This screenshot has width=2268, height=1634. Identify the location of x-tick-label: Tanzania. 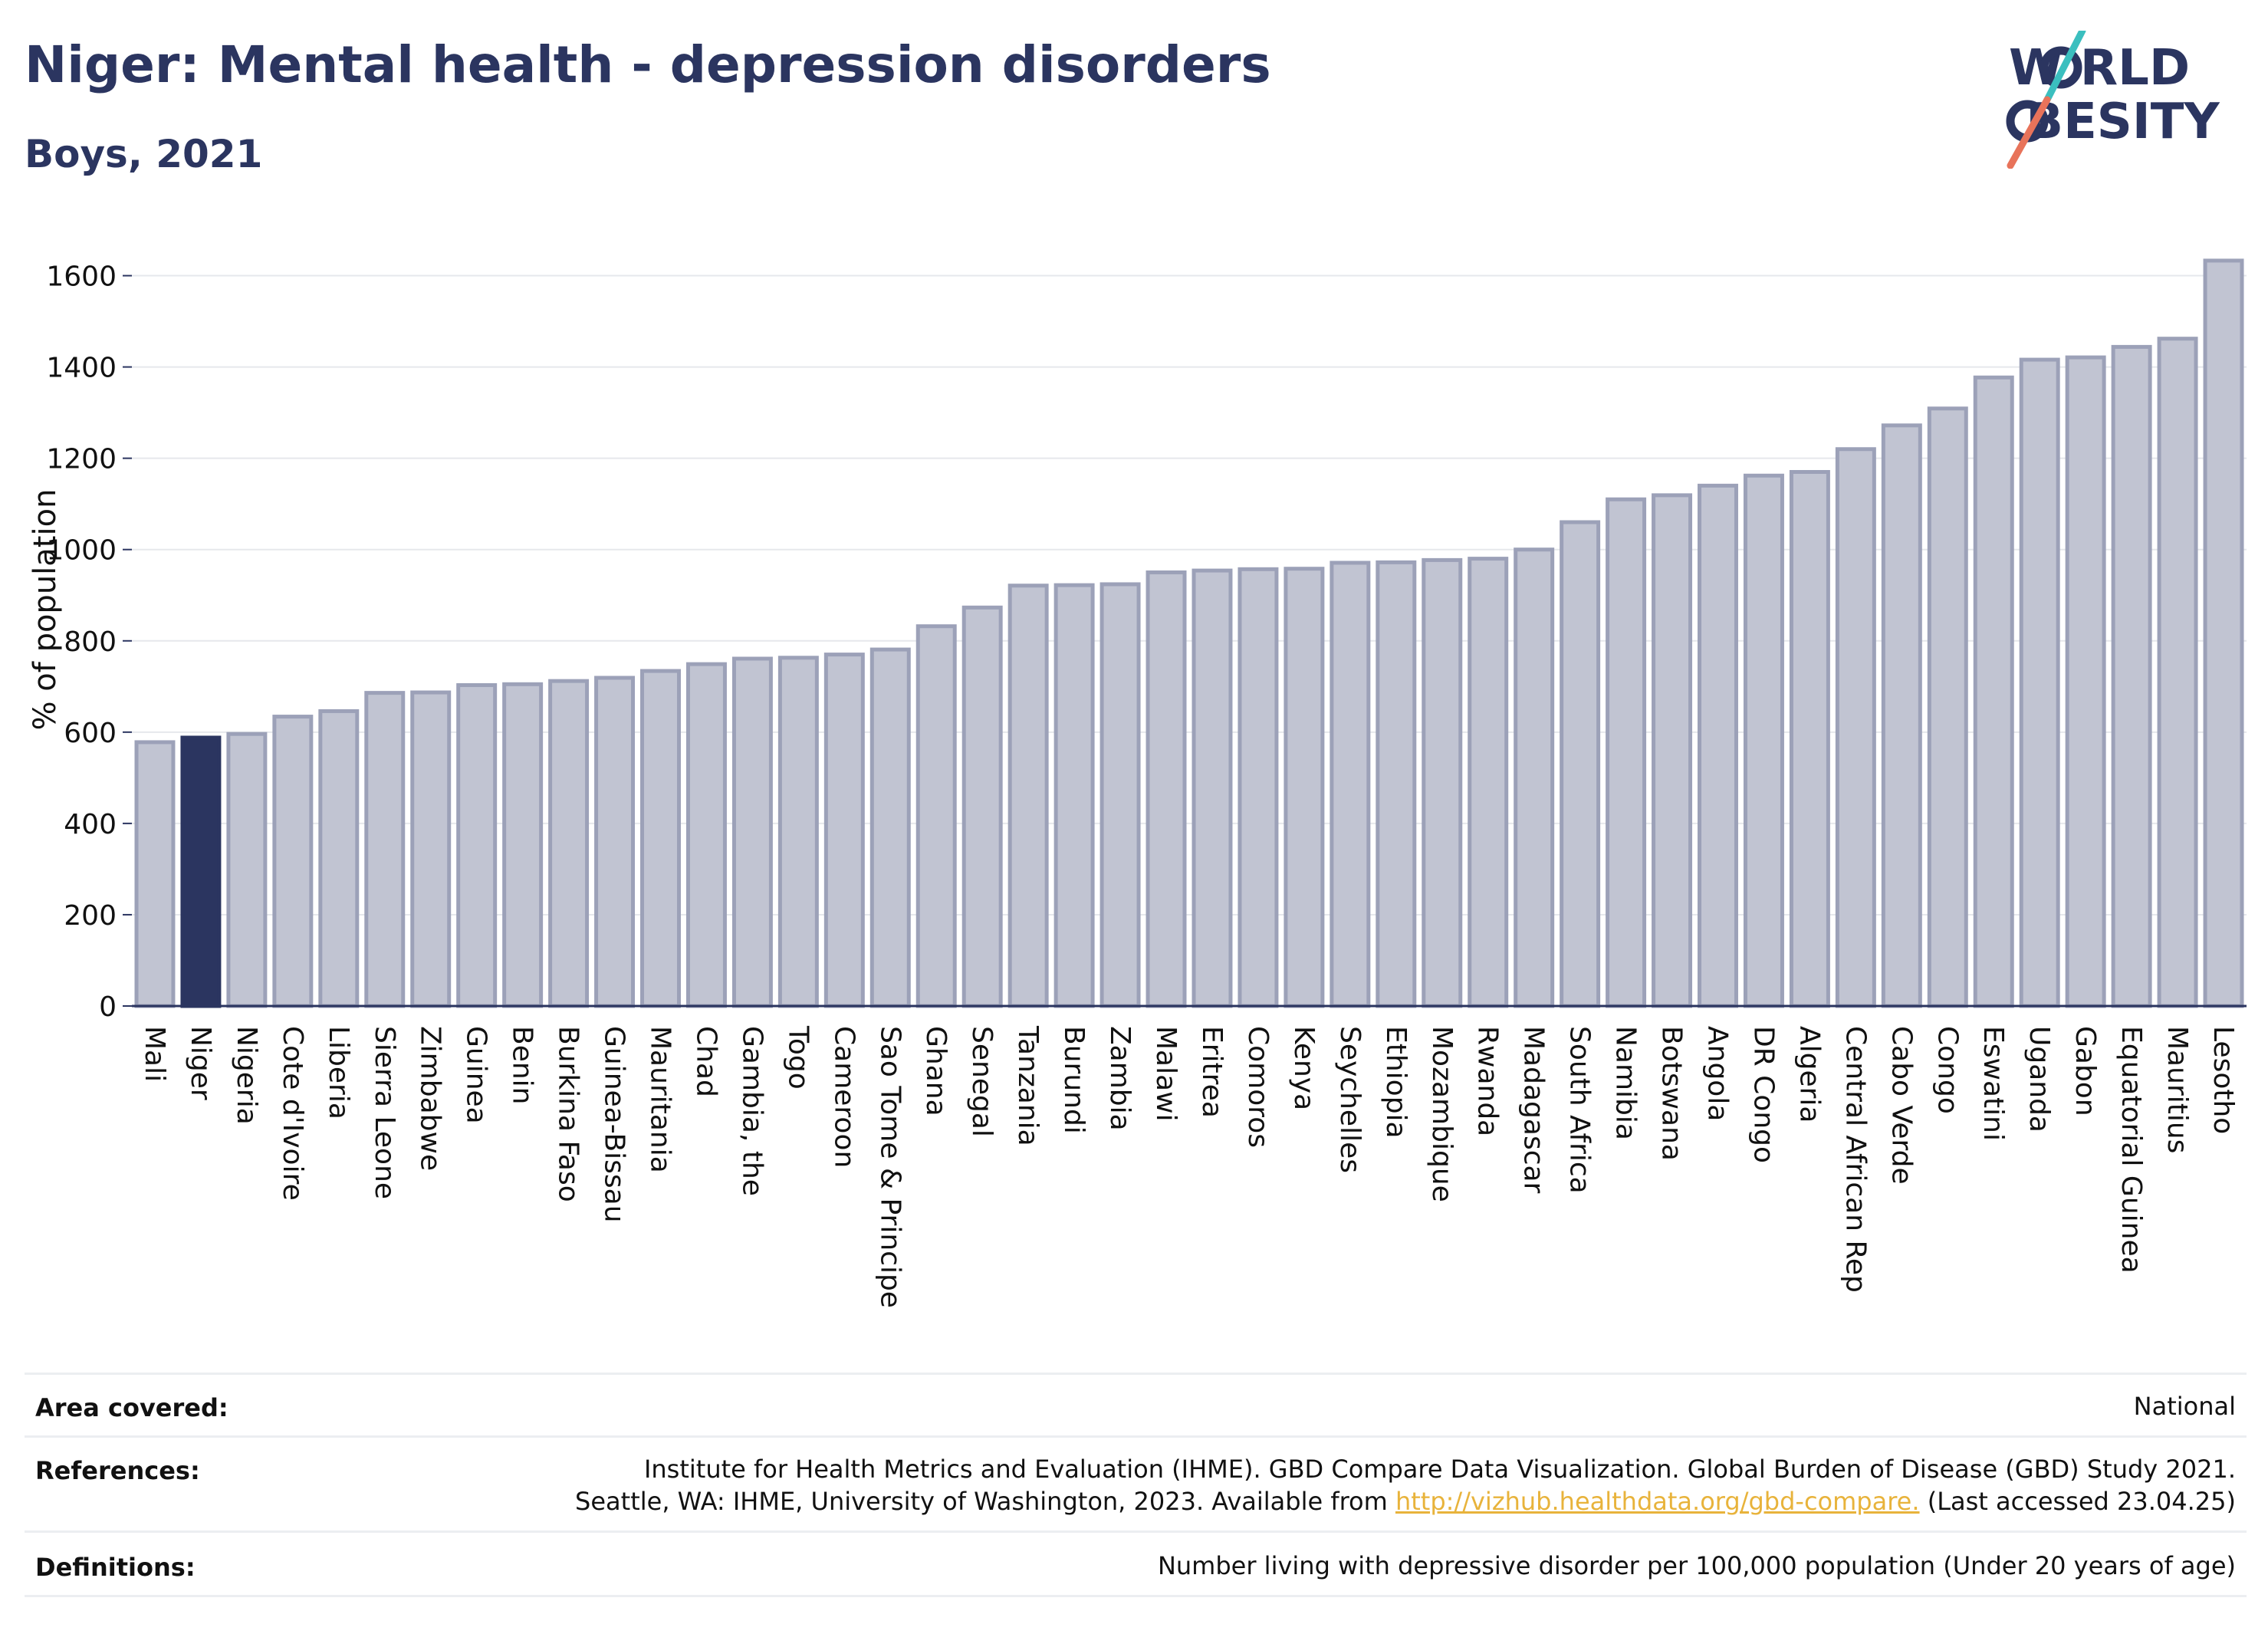
(1028, 1086).